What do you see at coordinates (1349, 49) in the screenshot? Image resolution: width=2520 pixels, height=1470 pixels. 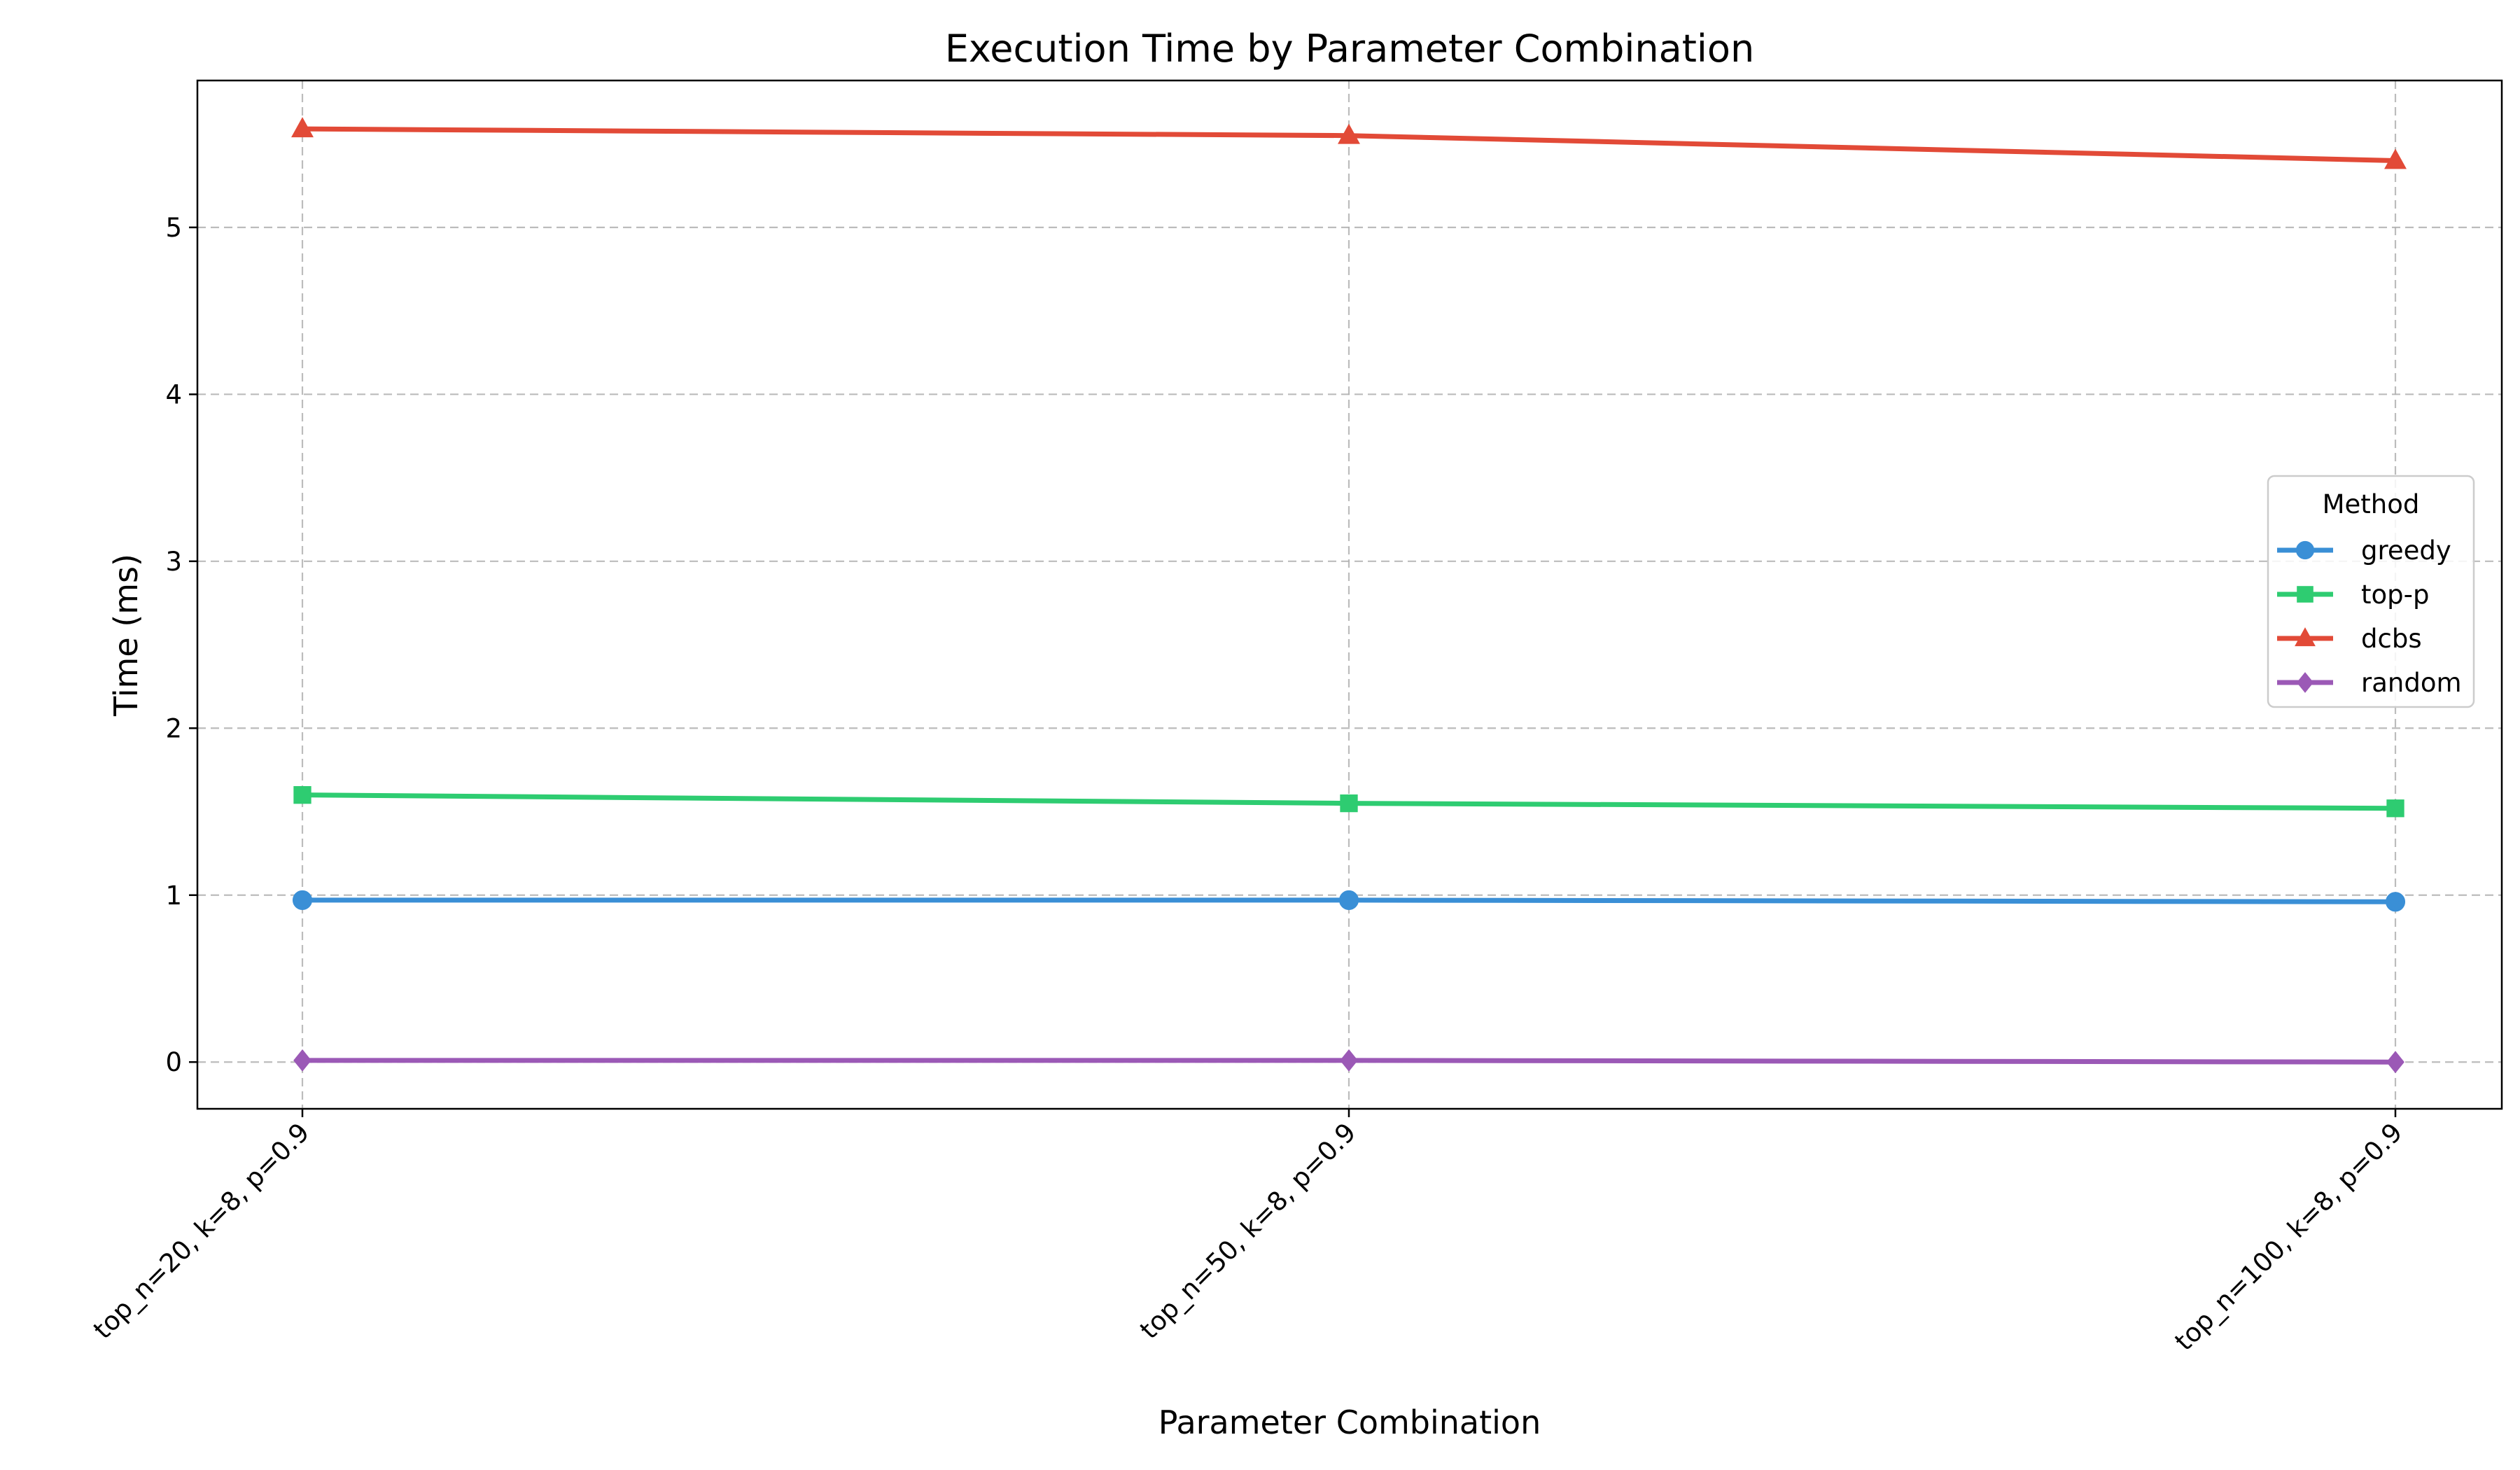 I see `chart-title: Execution Time by Parameter Combination` at bounding box center [1349, 49].